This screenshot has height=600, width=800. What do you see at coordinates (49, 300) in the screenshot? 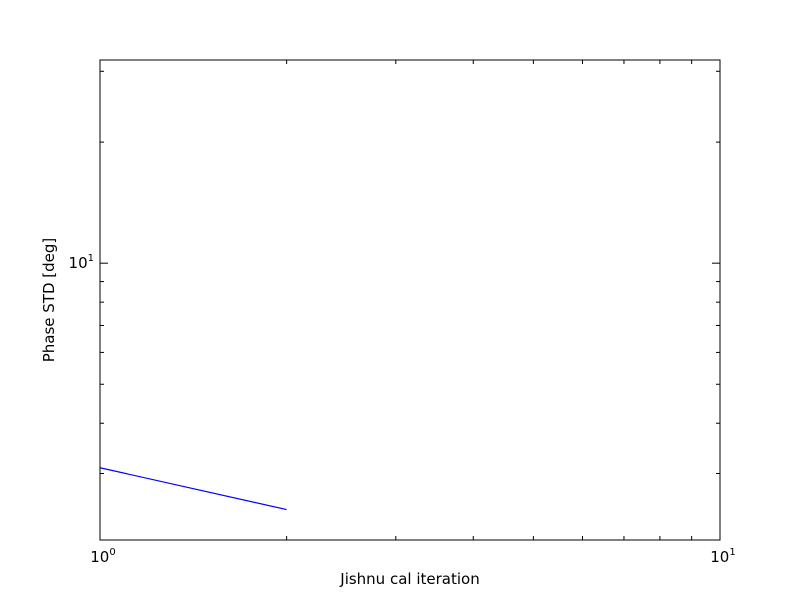
I see `y-axis-label: Phase STD [deg]` at bounding box center [49, 300].